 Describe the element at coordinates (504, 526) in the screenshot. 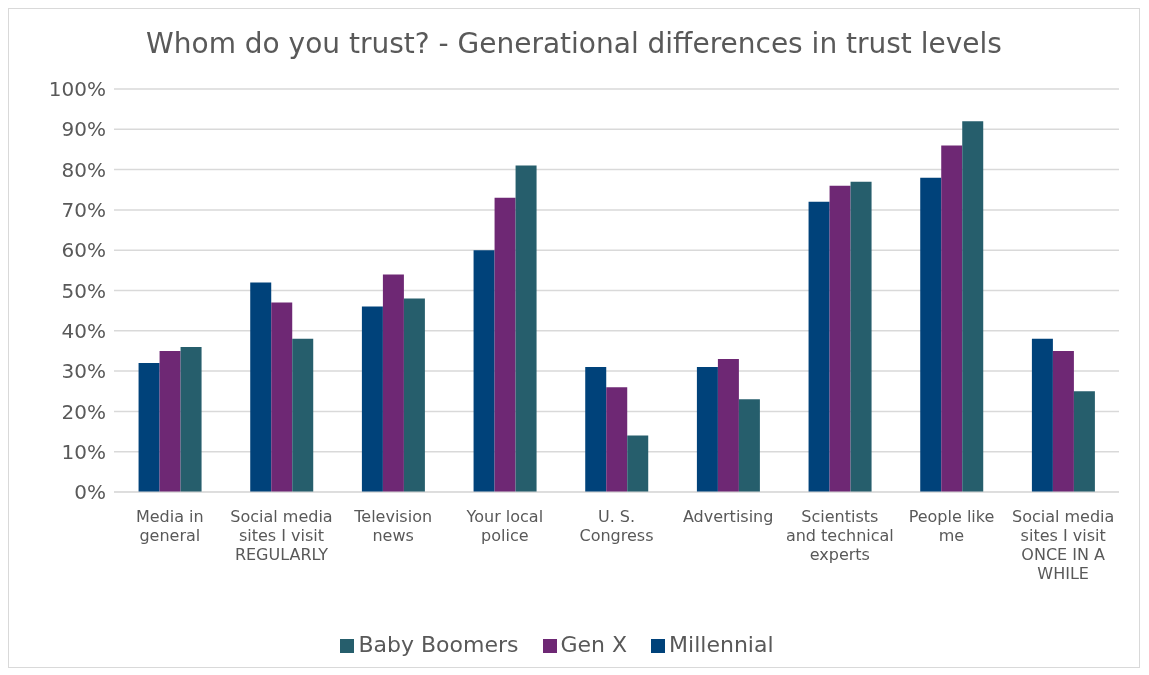

I see `x-tick-label: Your local police` at that location.